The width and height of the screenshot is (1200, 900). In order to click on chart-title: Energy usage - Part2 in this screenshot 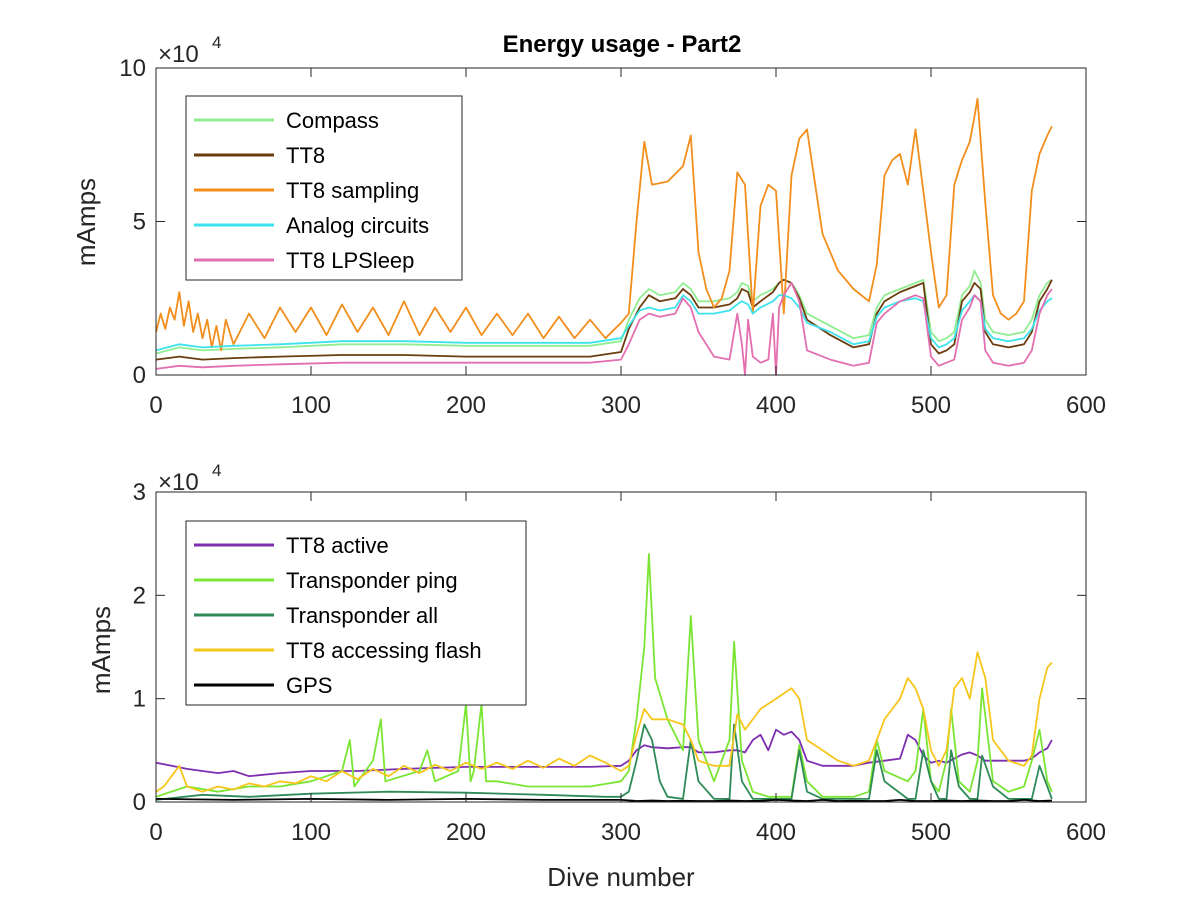, I will do `click(622, 44)`.